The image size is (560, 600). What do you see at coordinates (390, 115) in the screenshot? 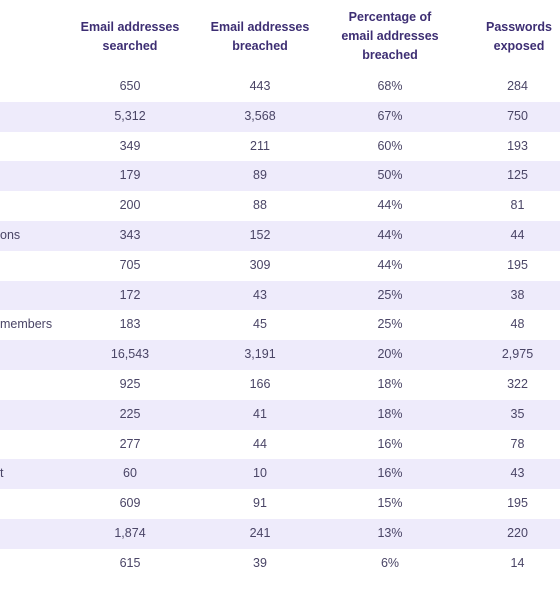
I see `percentage-breached-cell: 67%` at bounding box center [390, 115].